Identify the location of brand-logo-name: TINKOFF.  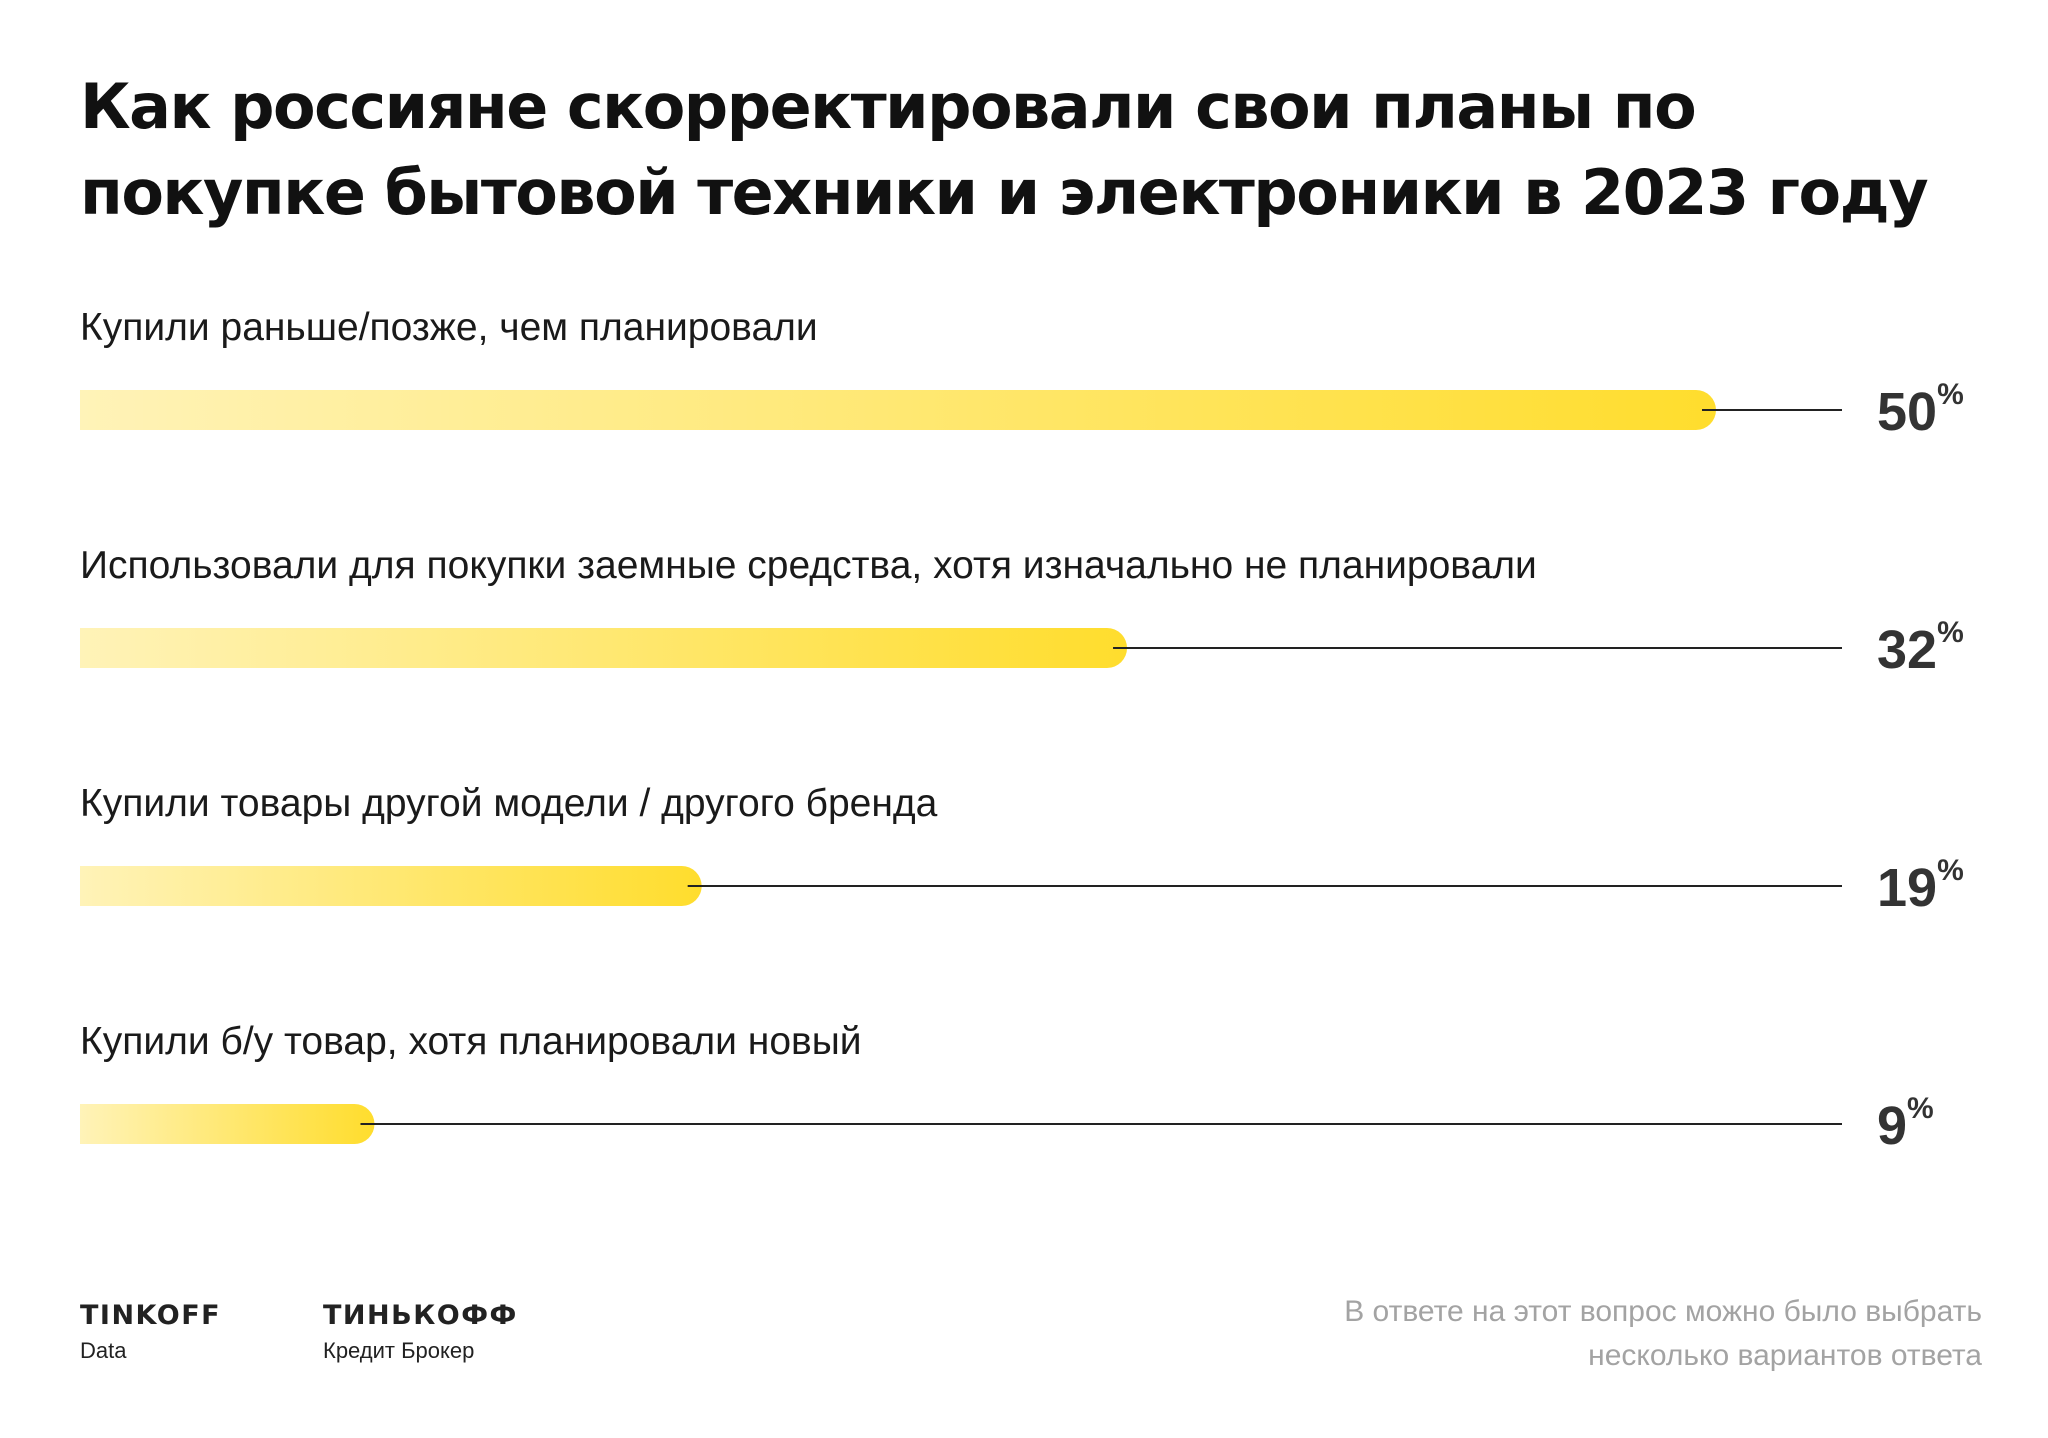
(151, 1315).